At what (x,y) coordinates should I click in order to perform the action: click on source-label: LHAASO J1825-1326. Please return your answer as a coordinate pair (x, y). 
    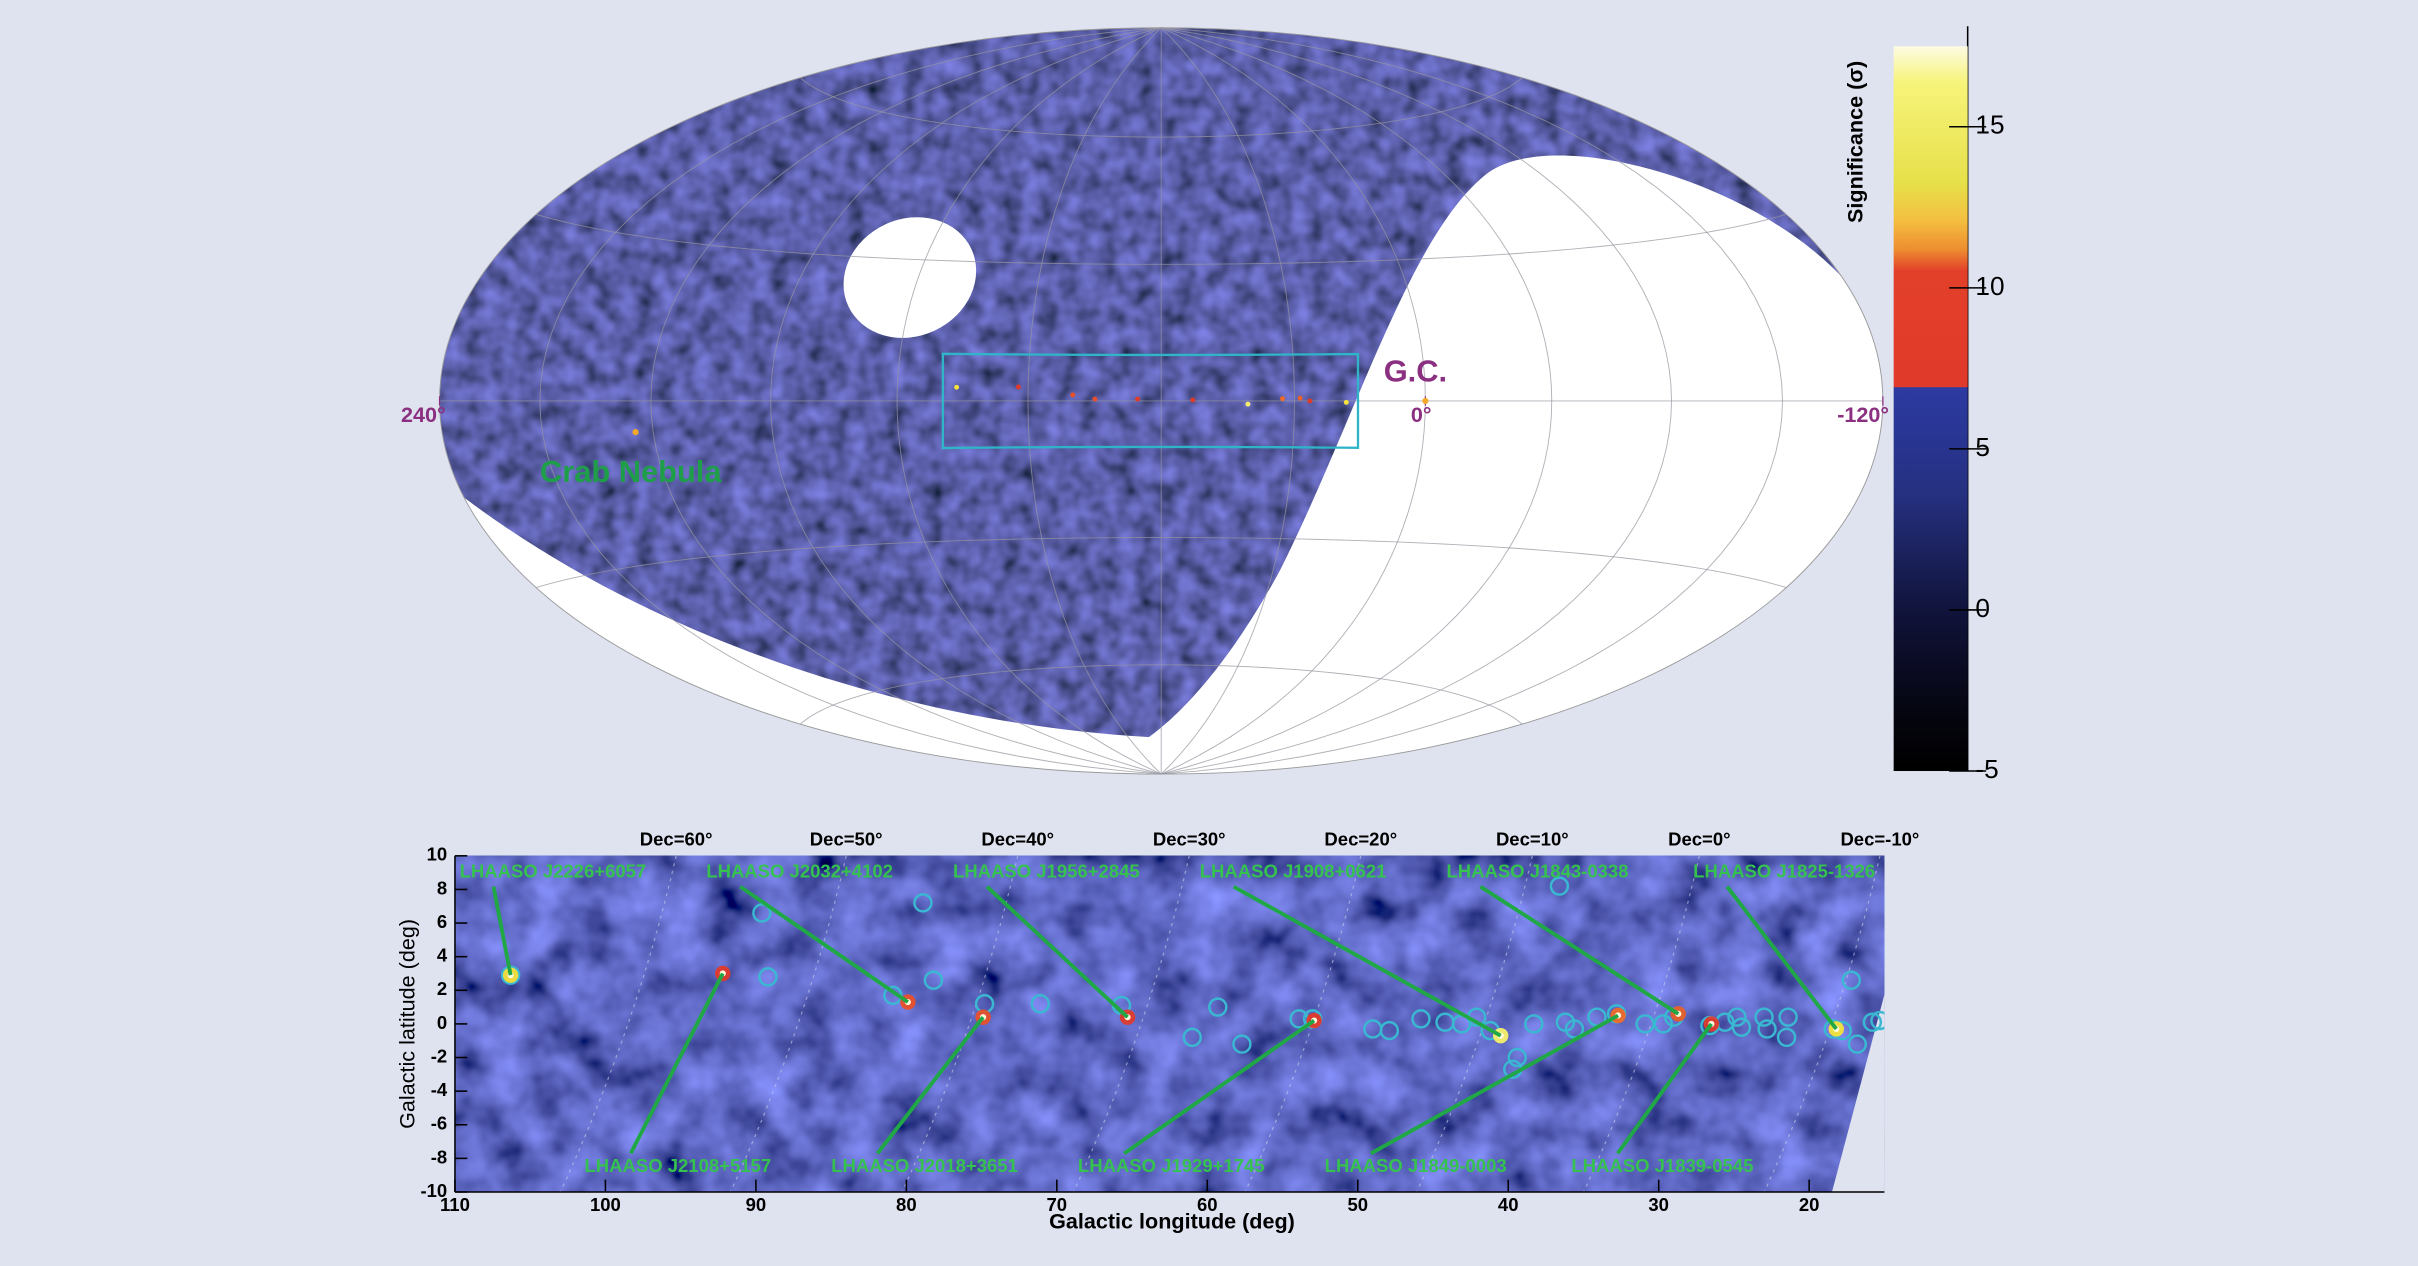
    Looking at the image, I should click on (1784, 871).